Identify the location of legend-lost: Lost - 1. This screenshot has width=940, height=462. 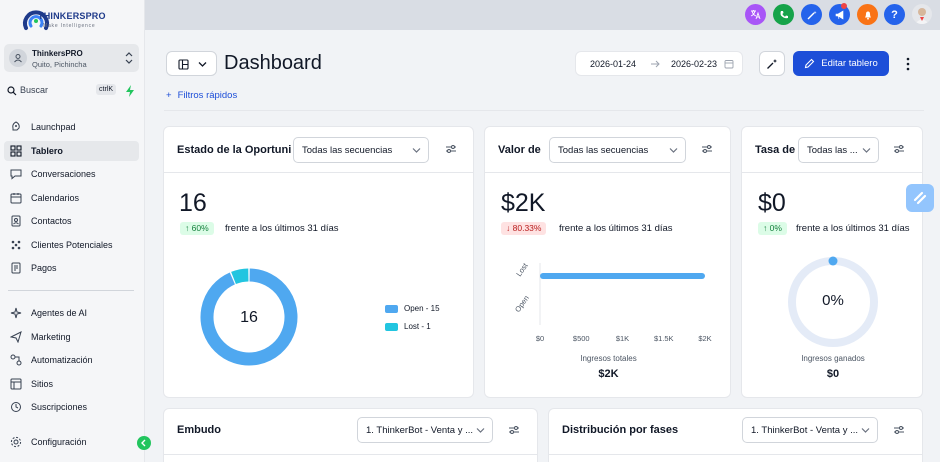
(408, 326).